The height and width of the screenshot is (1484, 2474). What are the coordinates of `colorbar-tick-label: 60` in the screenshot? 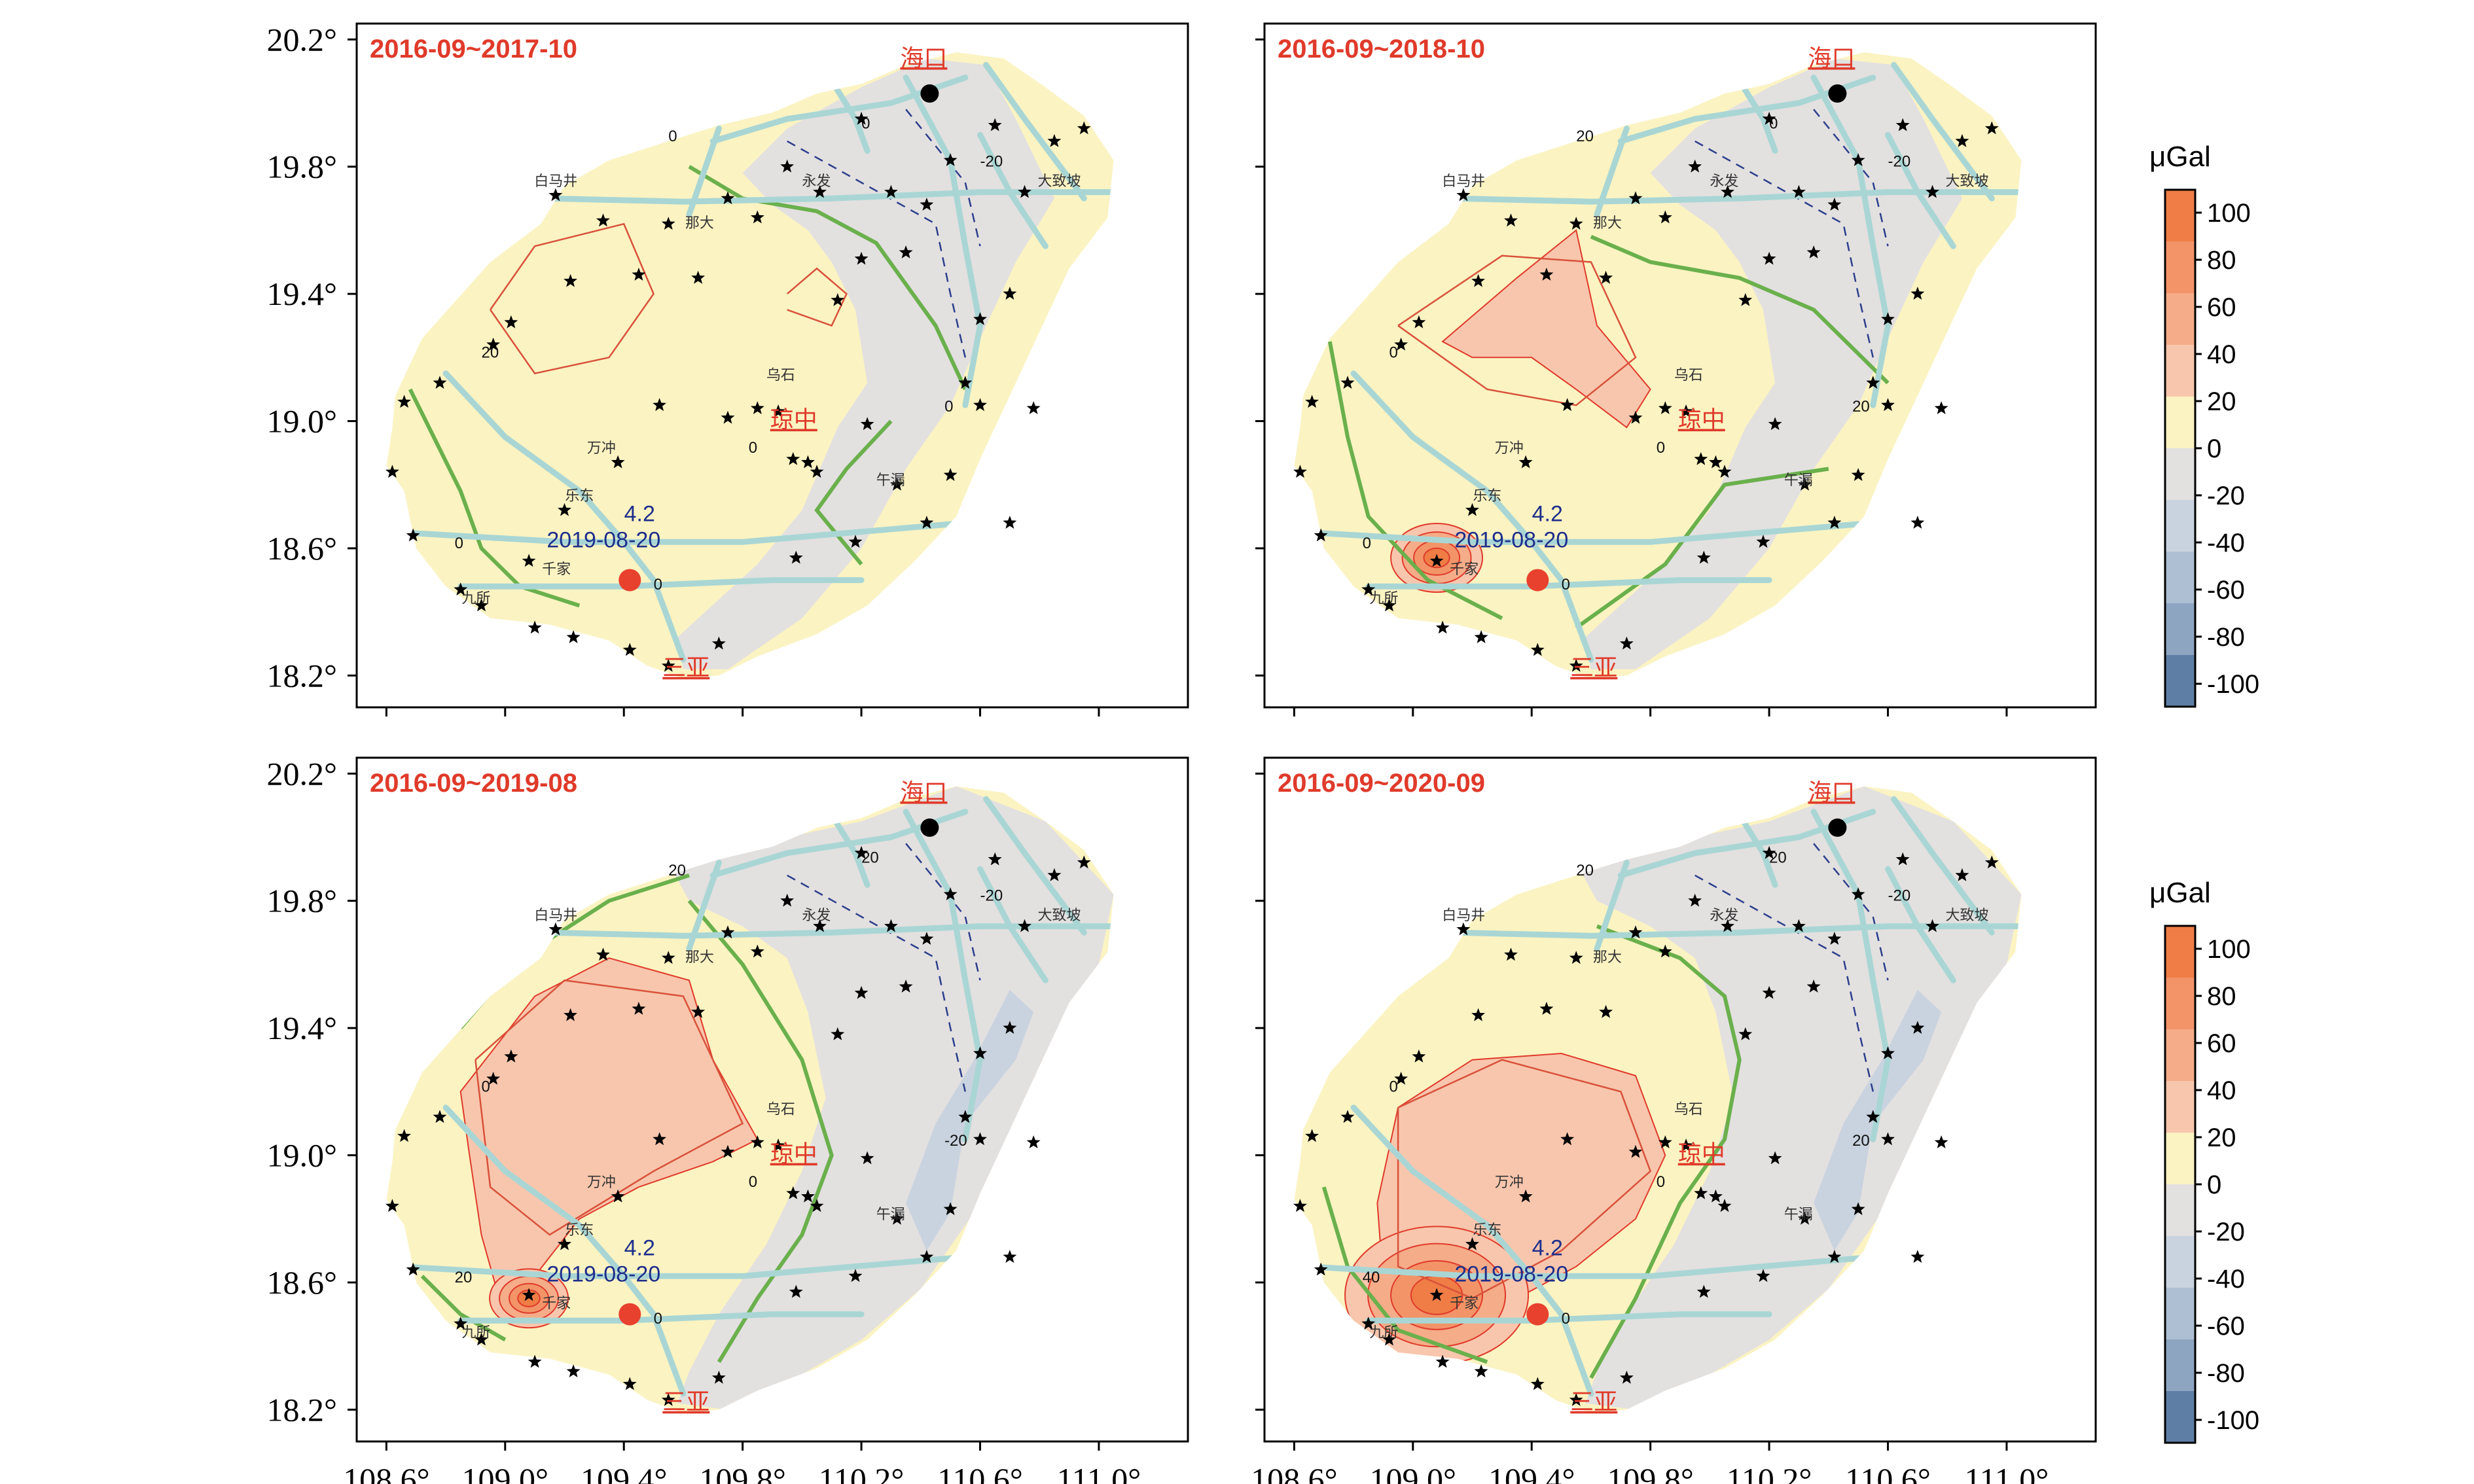 It's located at (2221, 1044).